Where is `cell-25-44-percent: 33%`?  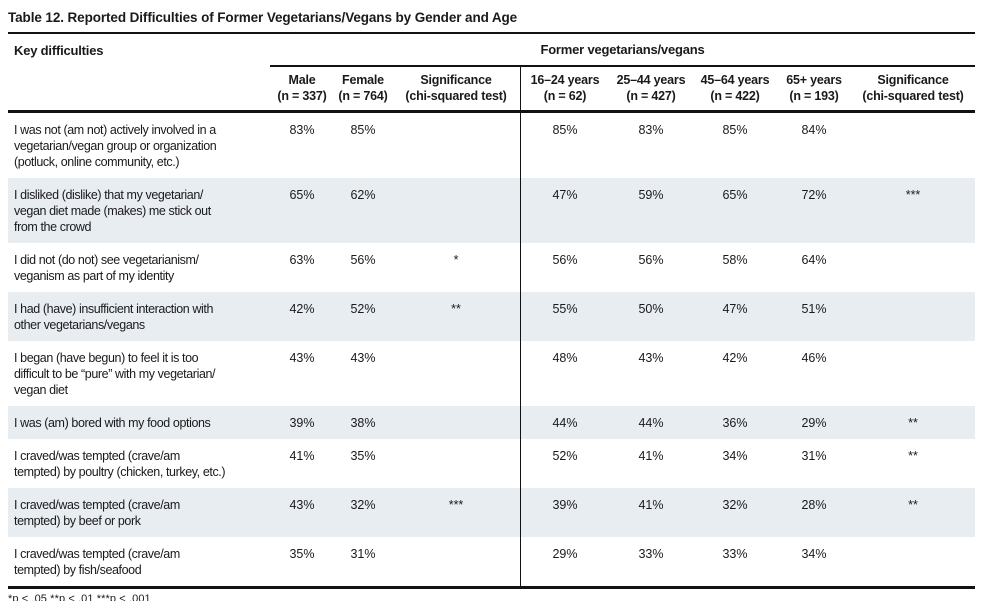
cell-25-44-percent: 33% is located at coordinates (651, 553).